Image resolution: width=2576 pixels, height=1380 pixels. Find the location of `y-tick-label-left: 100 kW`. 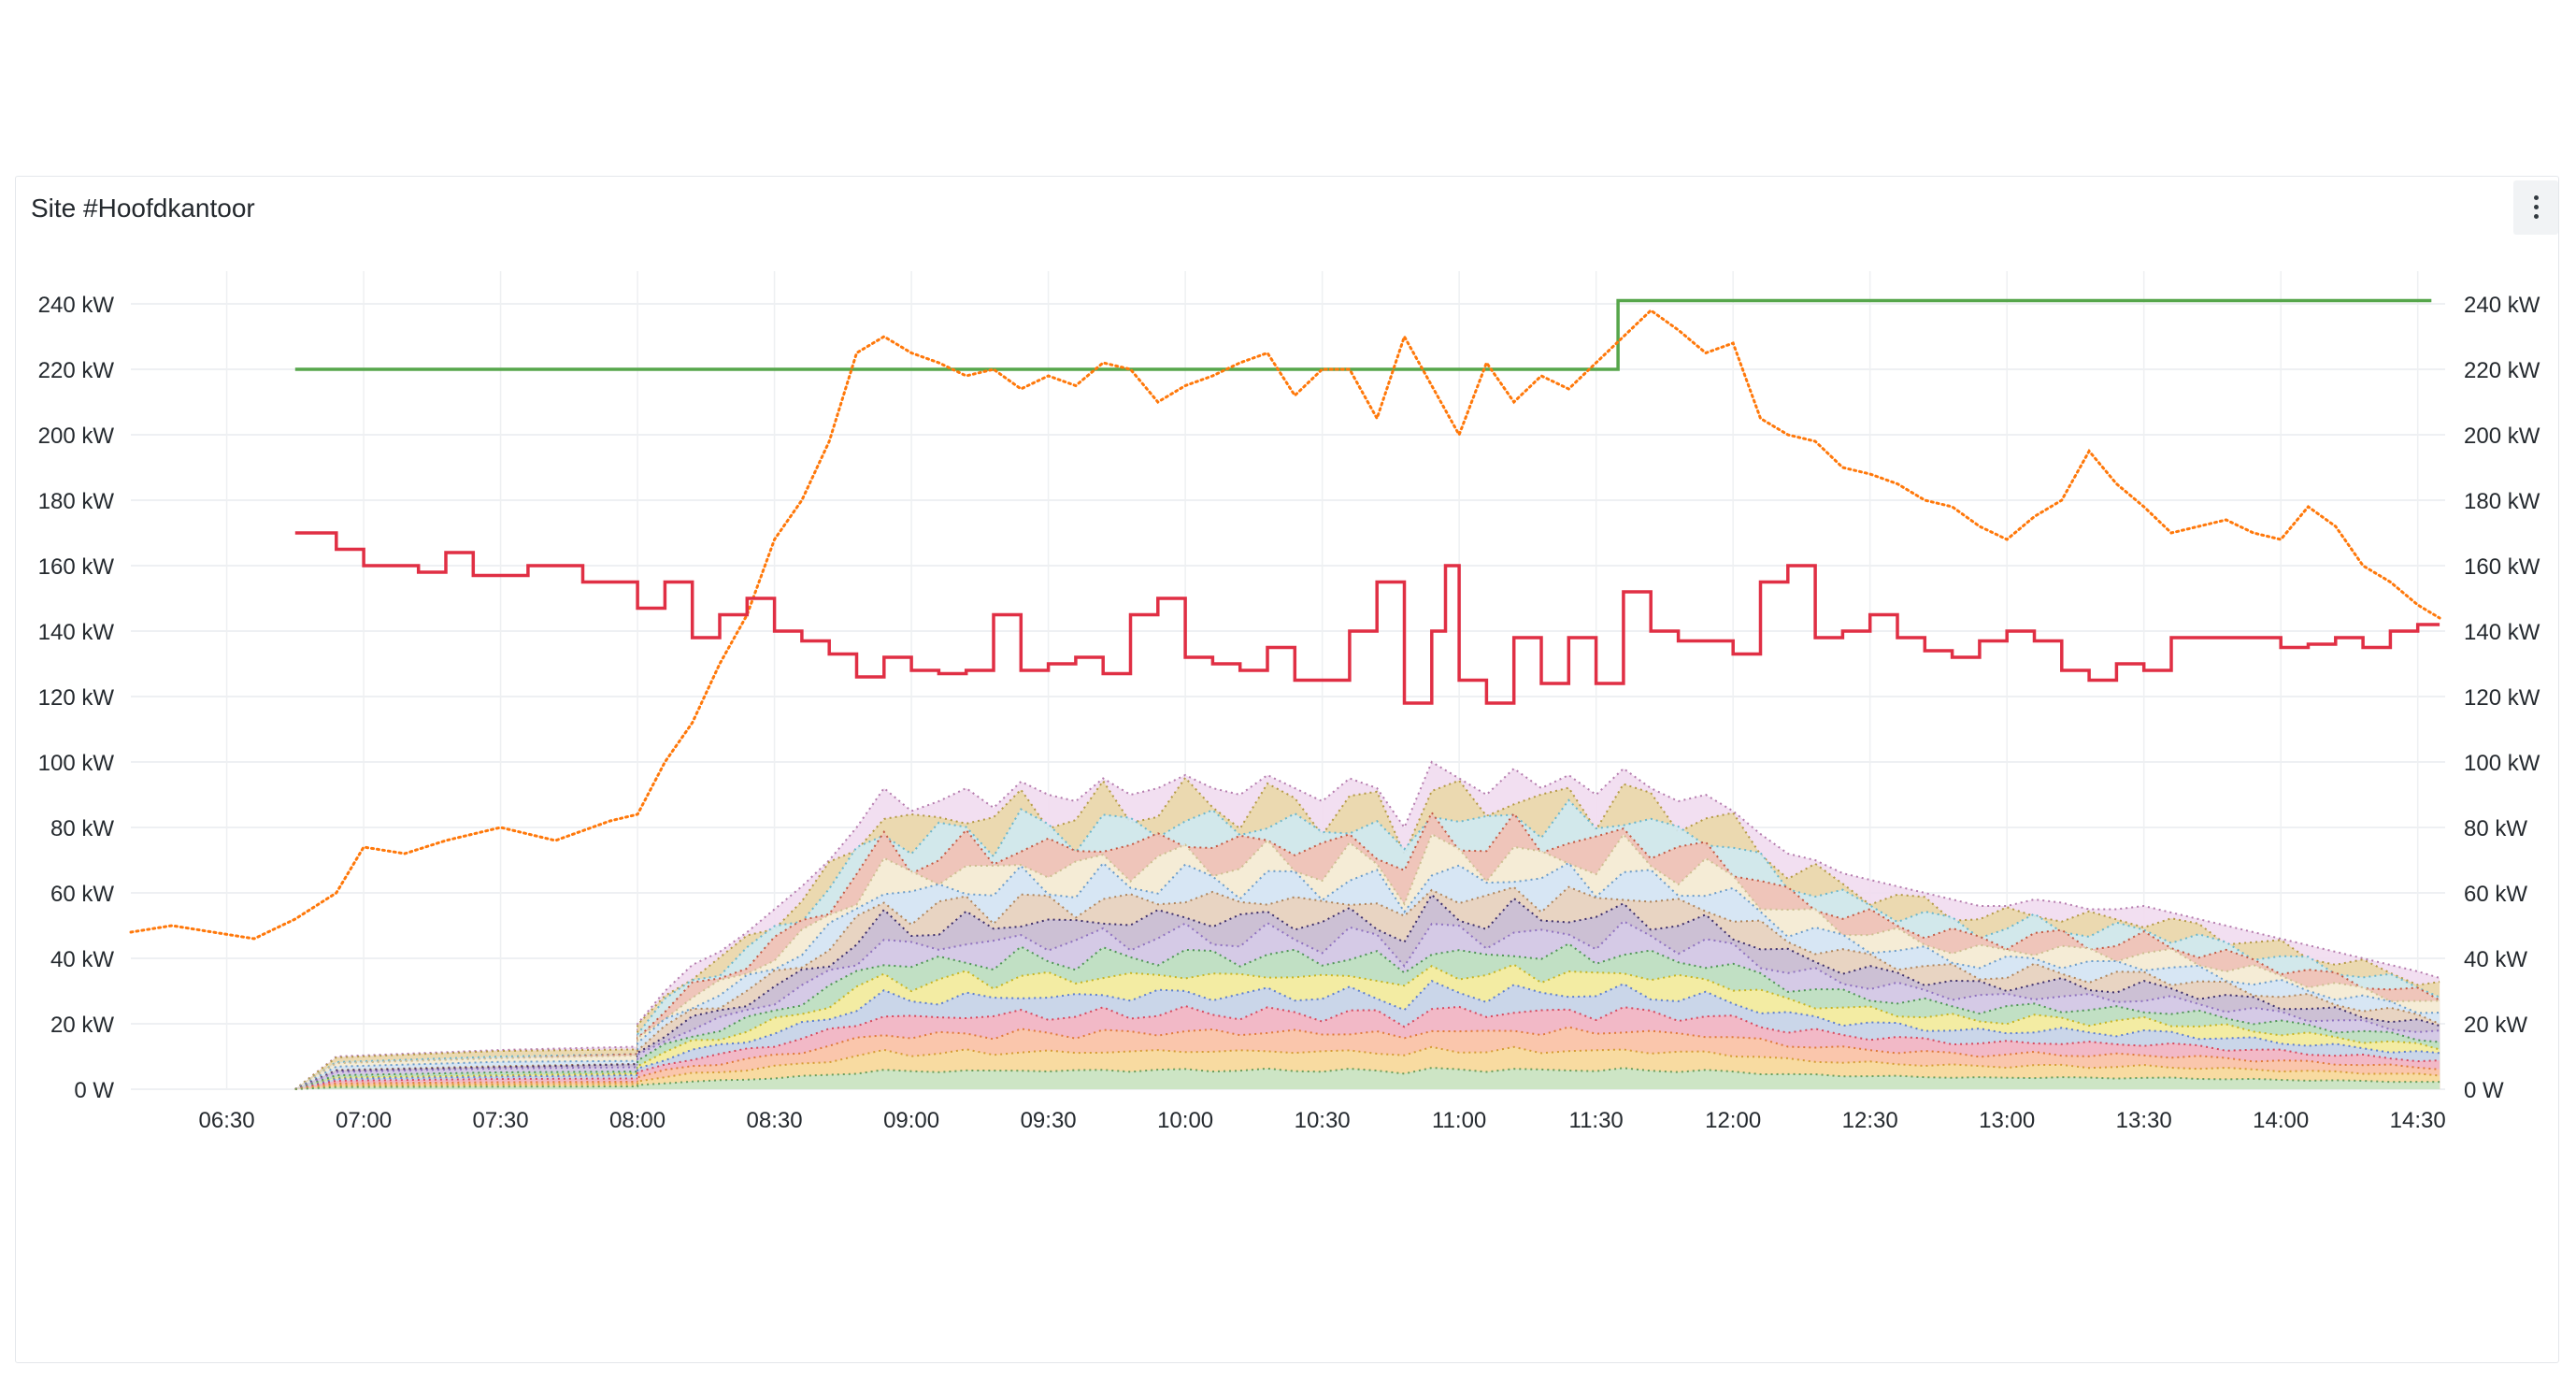

y-tick-label-left: 100 kW is located at coordinates (76, 763).